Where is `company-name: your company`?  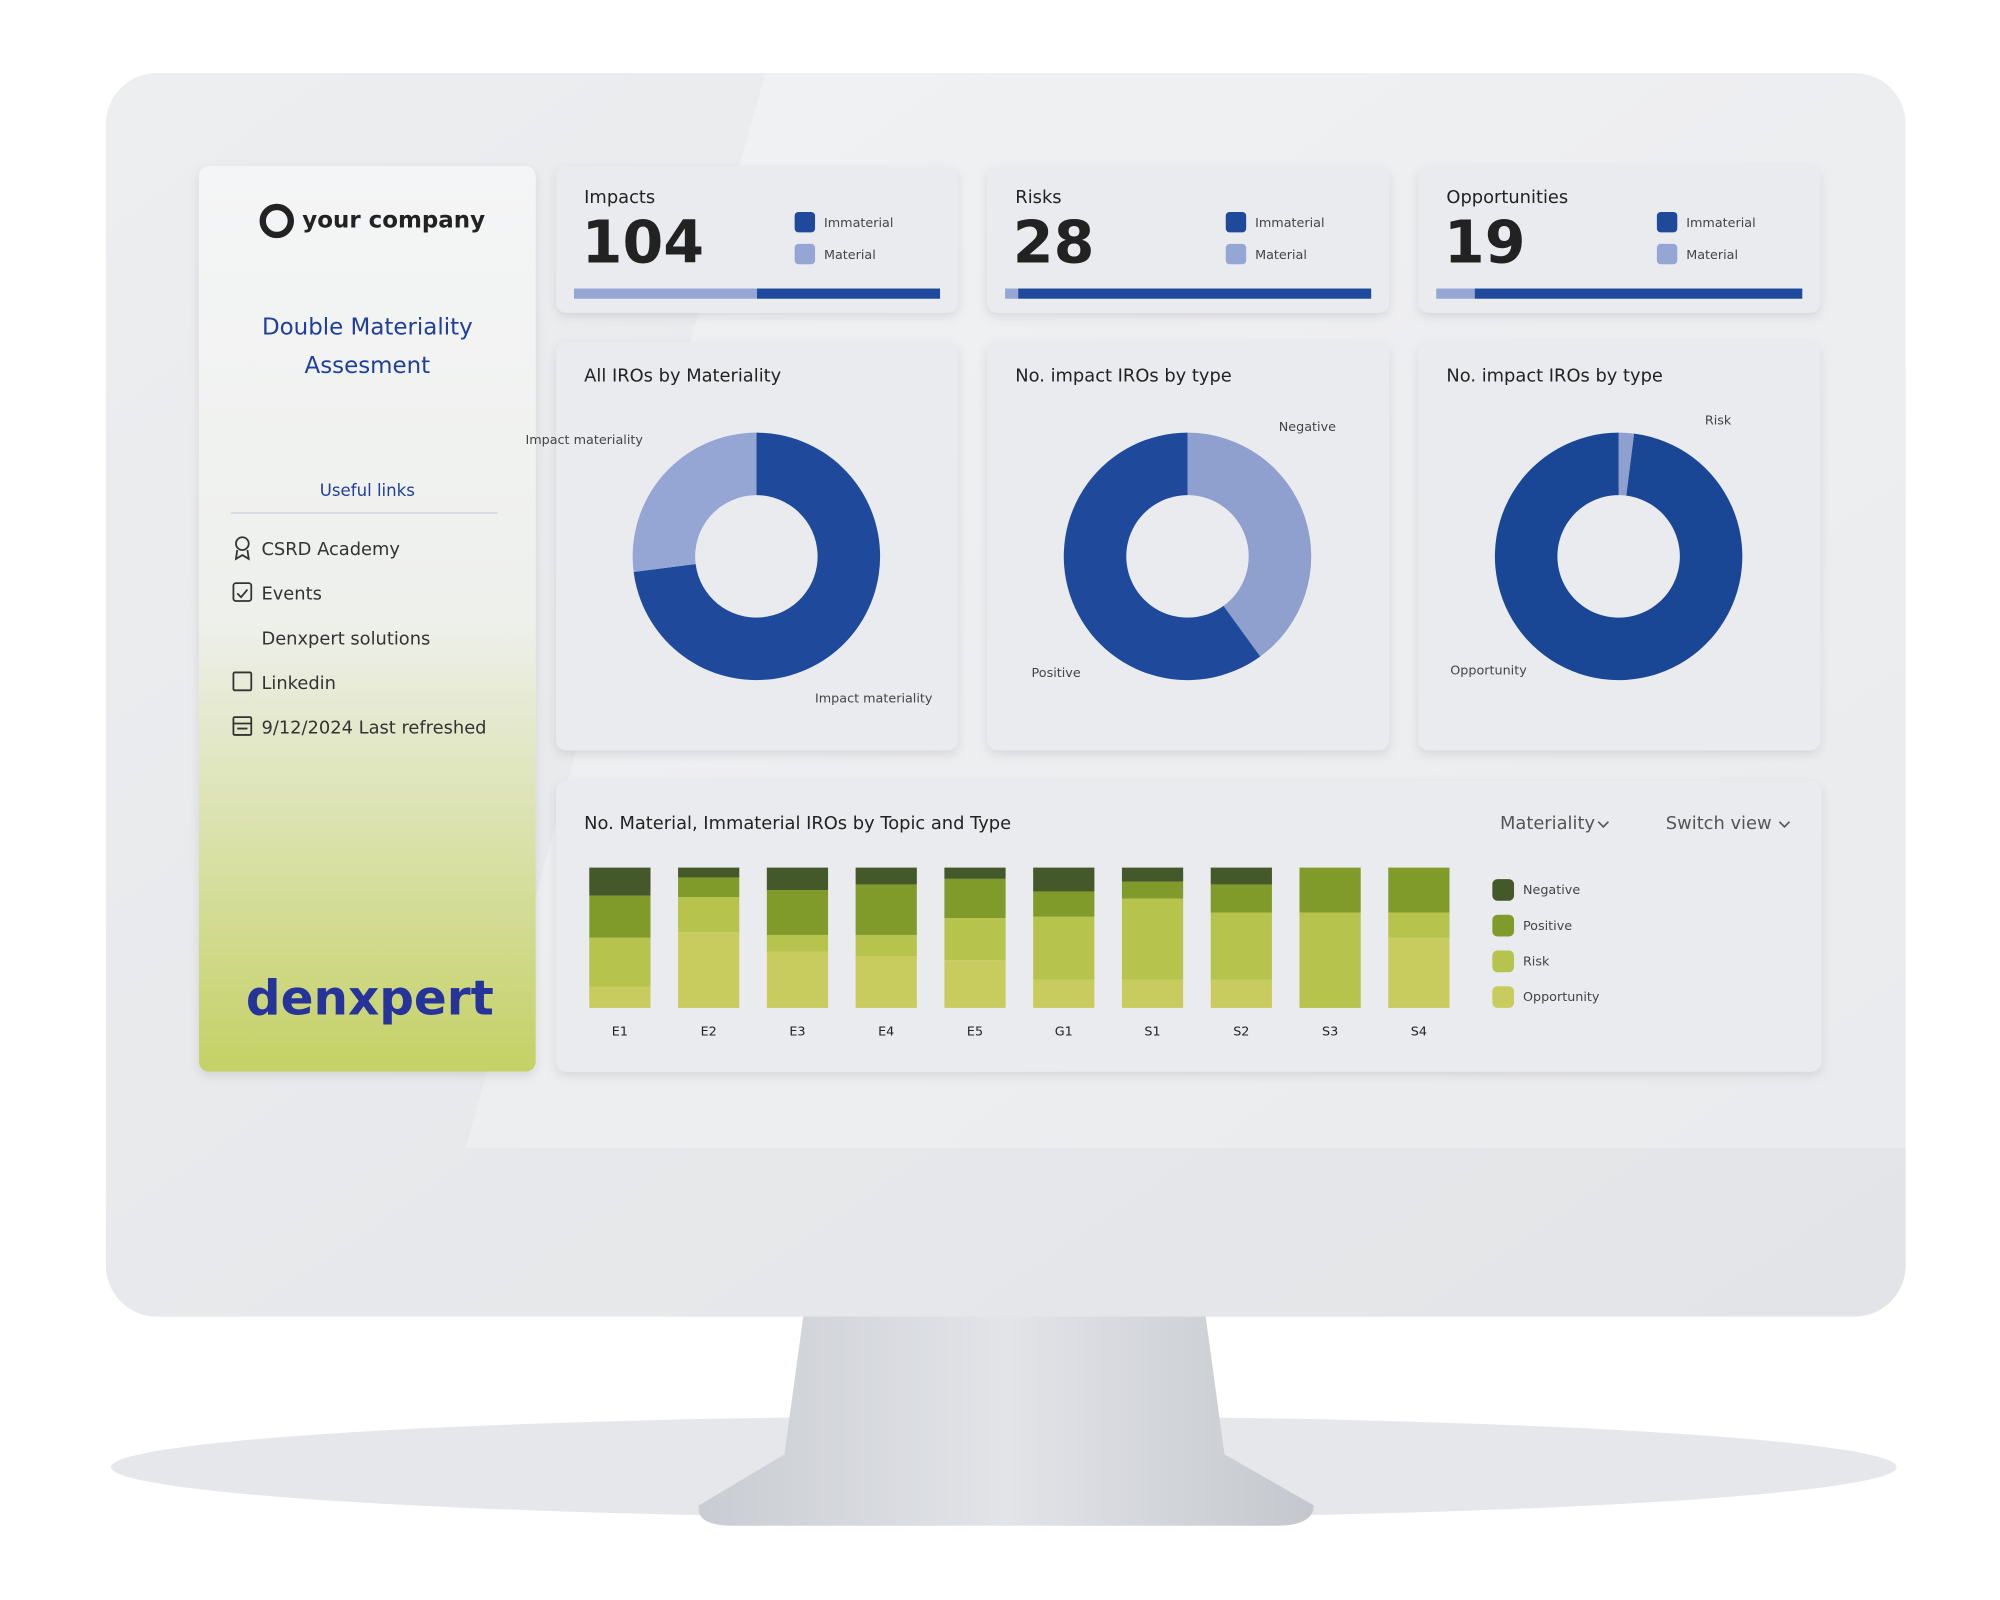 company-name: your company is located at coordinates (393, 220).